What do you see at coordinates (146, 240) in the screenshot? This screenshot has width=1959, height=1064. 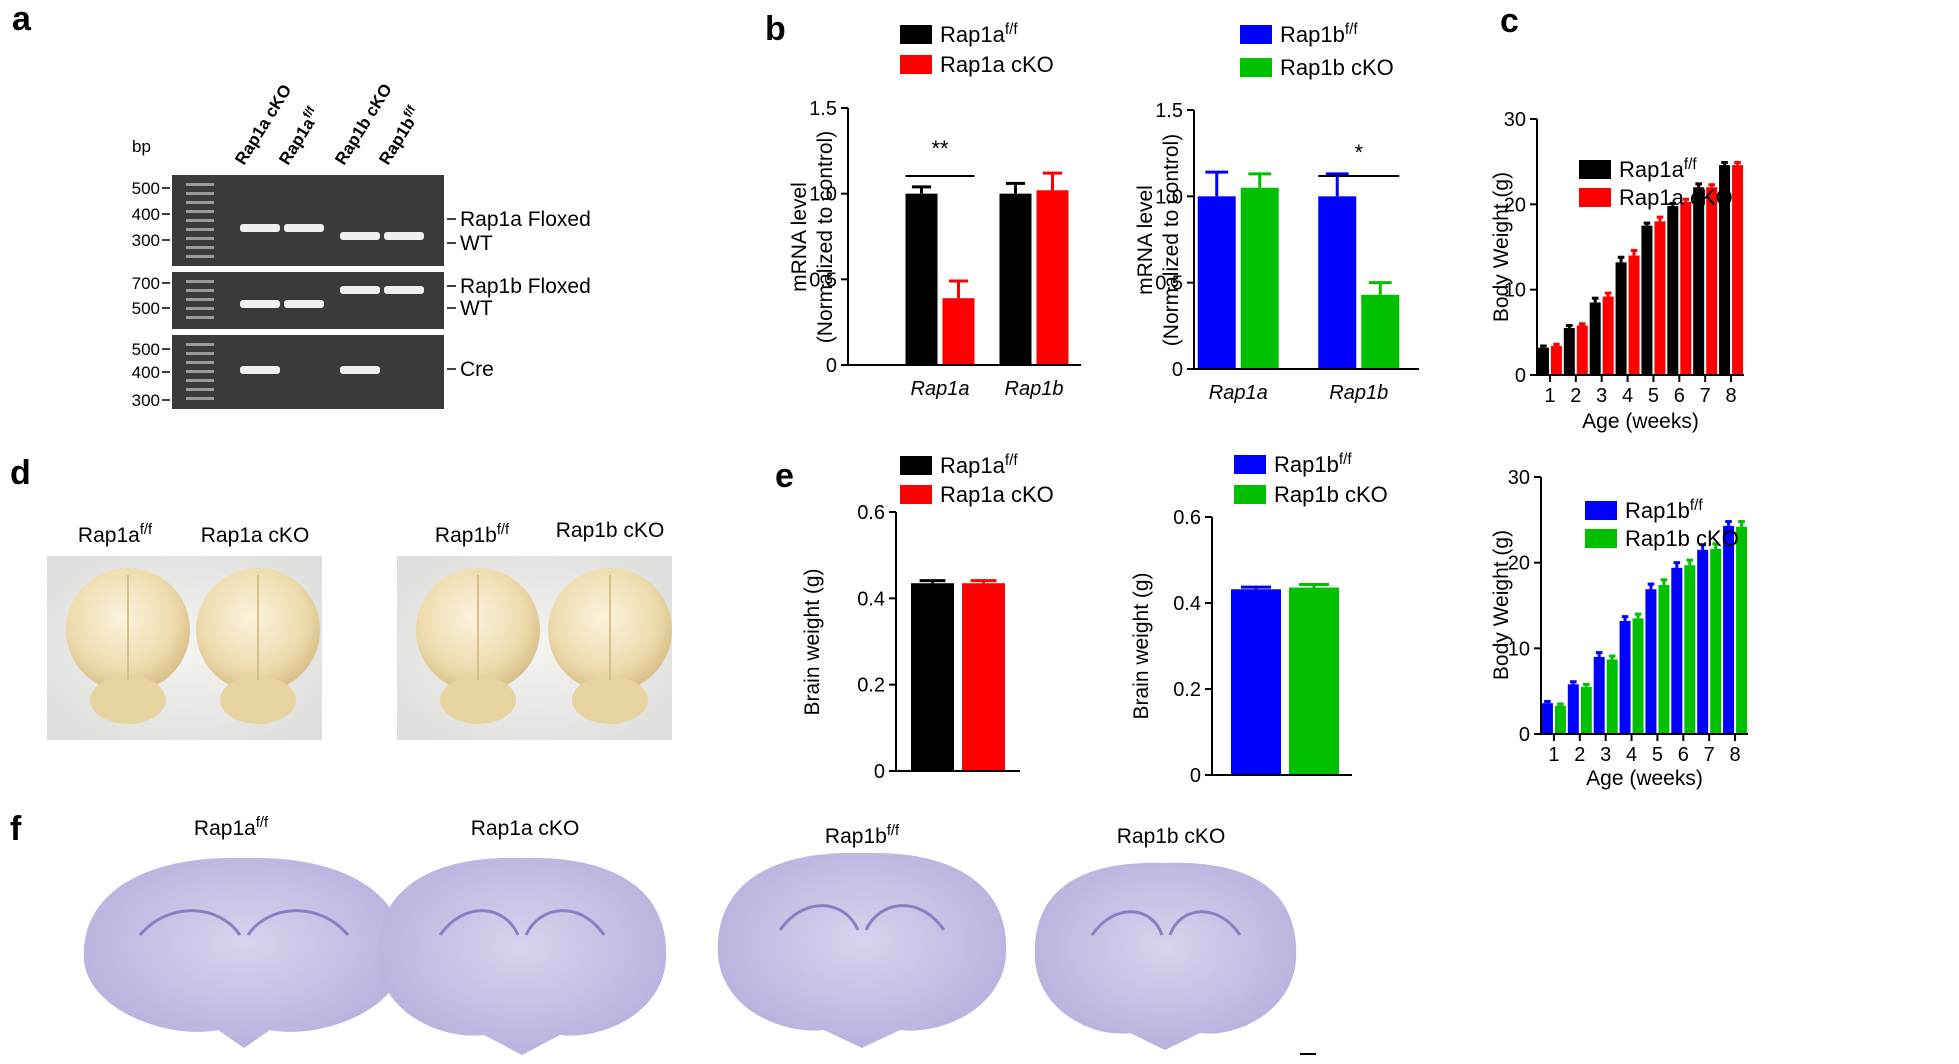 I see `marker-label: 300` at bounding box center [146, 240].